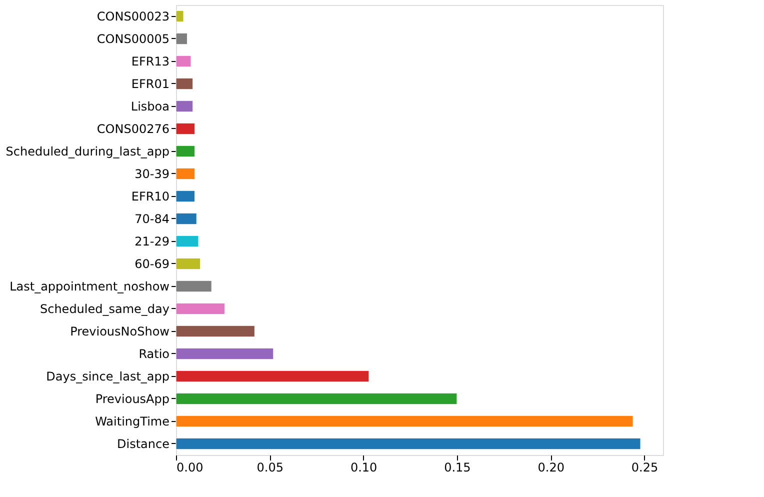  Describe the element at coordinates (190, 467) in the screenshot. I see `x-tick-label: 0.00` at that location.